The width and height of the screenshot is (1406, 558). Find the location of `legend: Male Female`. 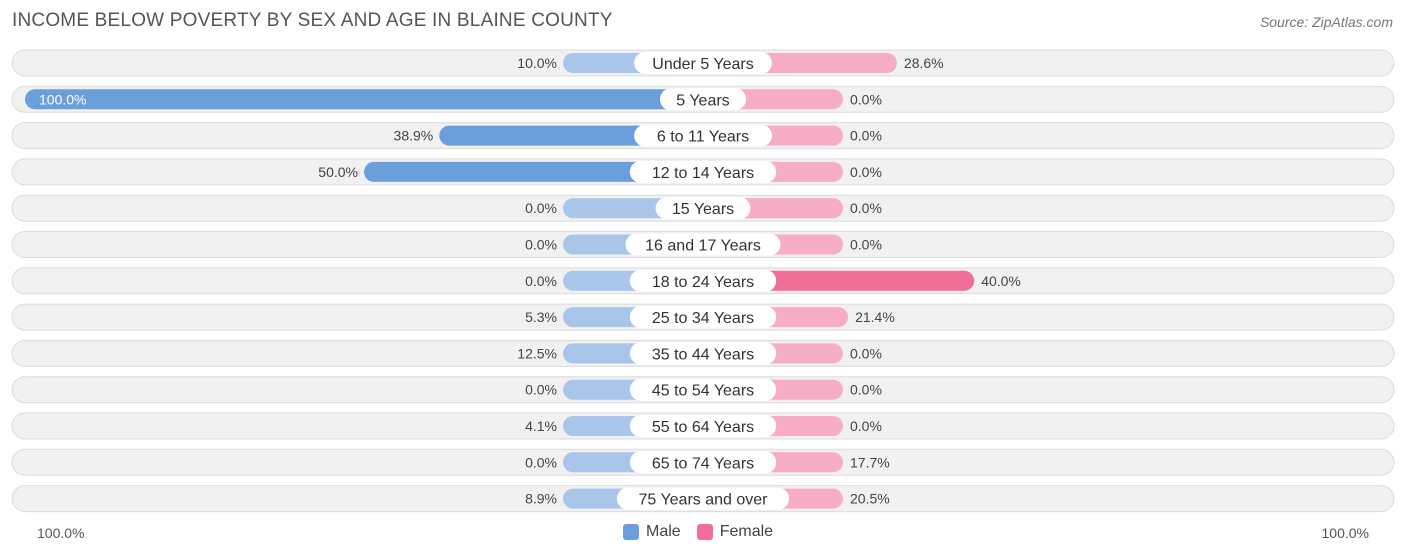

legend: Male Female is located at coordinates (702, 532).